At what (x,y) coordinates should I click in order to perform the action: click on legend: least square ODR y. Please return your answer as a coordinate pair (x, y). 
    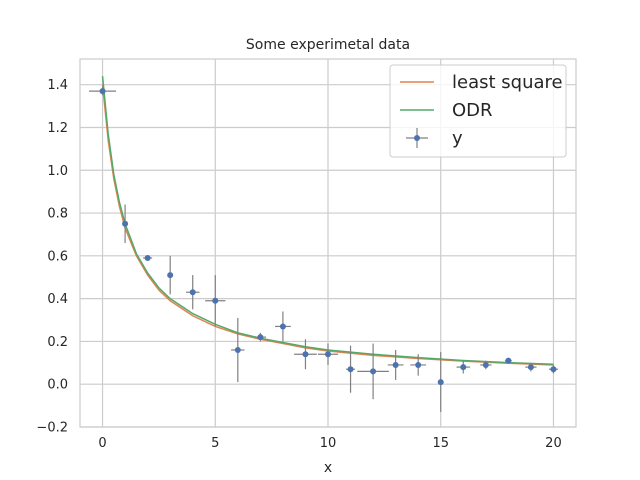
    Looking at the image, I should click on (478, 111).